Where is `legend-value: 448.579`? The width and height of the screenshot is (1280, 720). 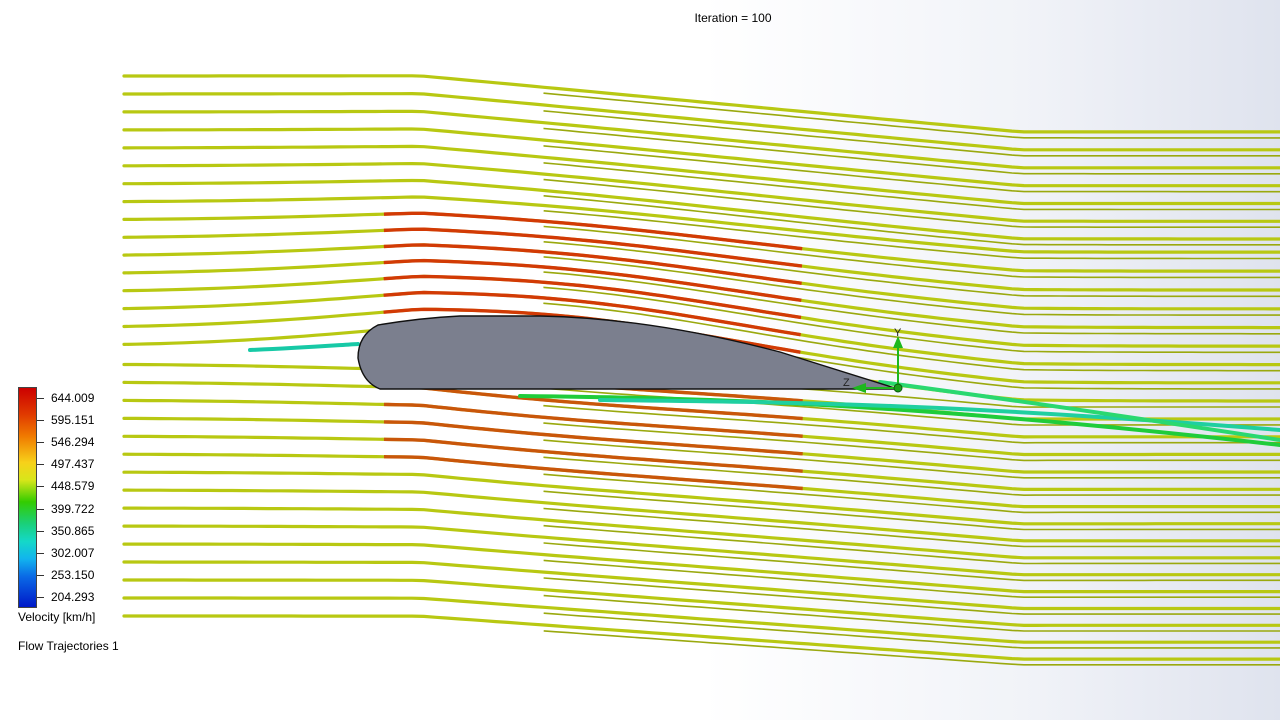 legend-value: 448.579 is located at coordinates (73, 486).